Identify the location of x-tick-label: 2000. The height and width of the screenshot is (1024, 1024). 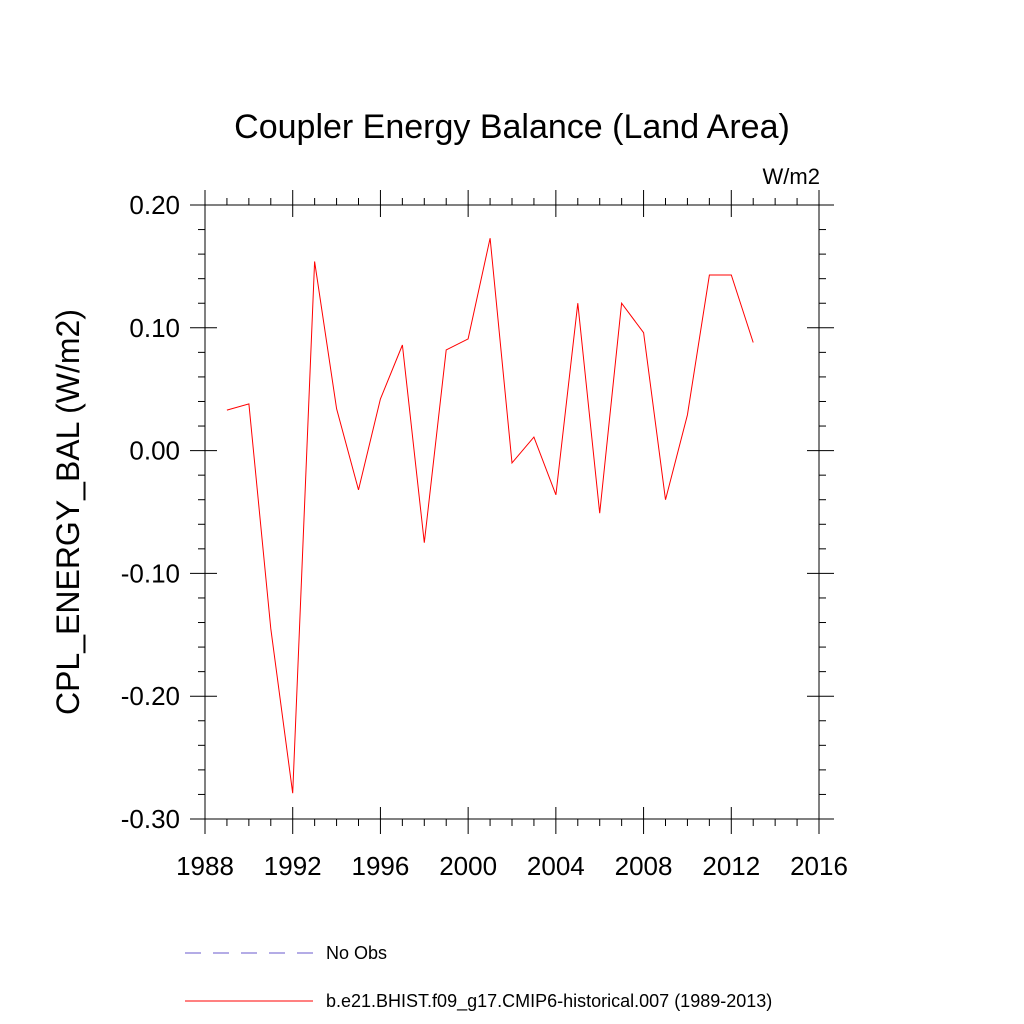
(468, 866).